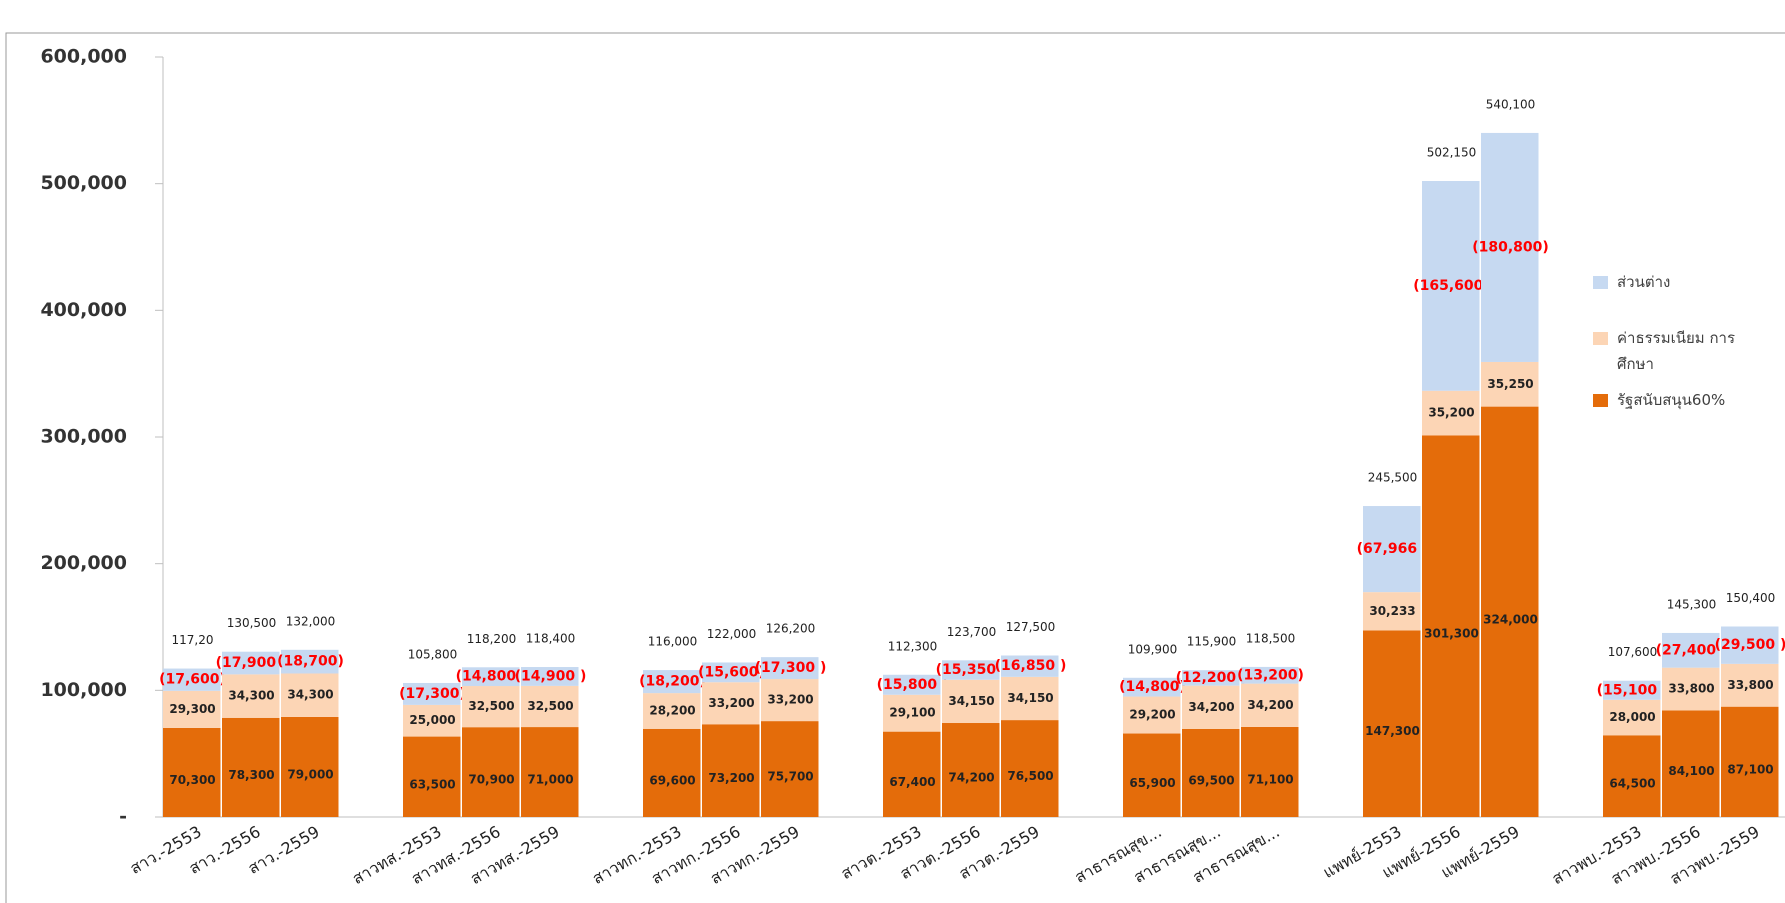  Describe the element at coordinates (672, 710) in the screenshot. I see `data-label: 28,200` at that location.